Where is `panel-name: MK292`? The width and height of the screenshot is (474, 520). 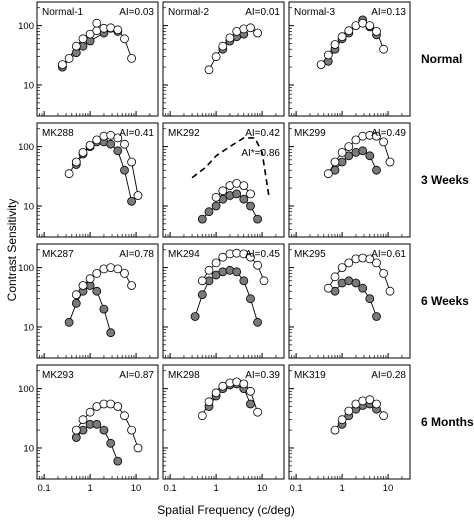
panel-name: MK292 is located at coordinates (184, 133).